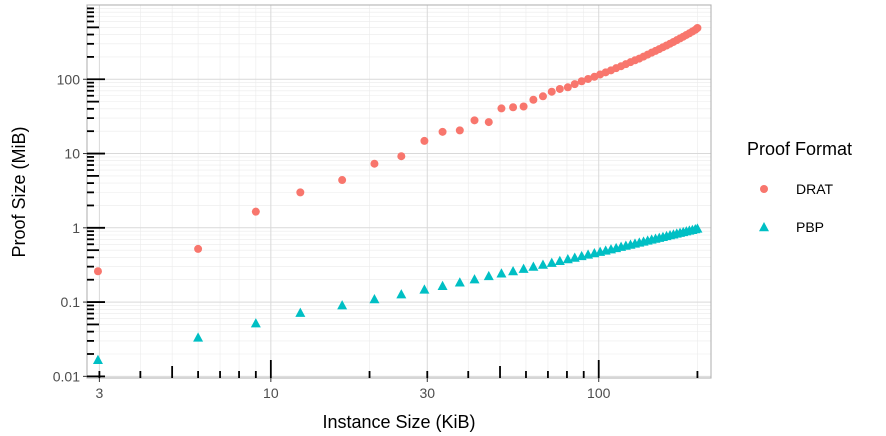 The image size is (886, 436). Describe the element at coordinates (71, 302) in the screenshot. I see `y-tick-label: 0.1` at that location.